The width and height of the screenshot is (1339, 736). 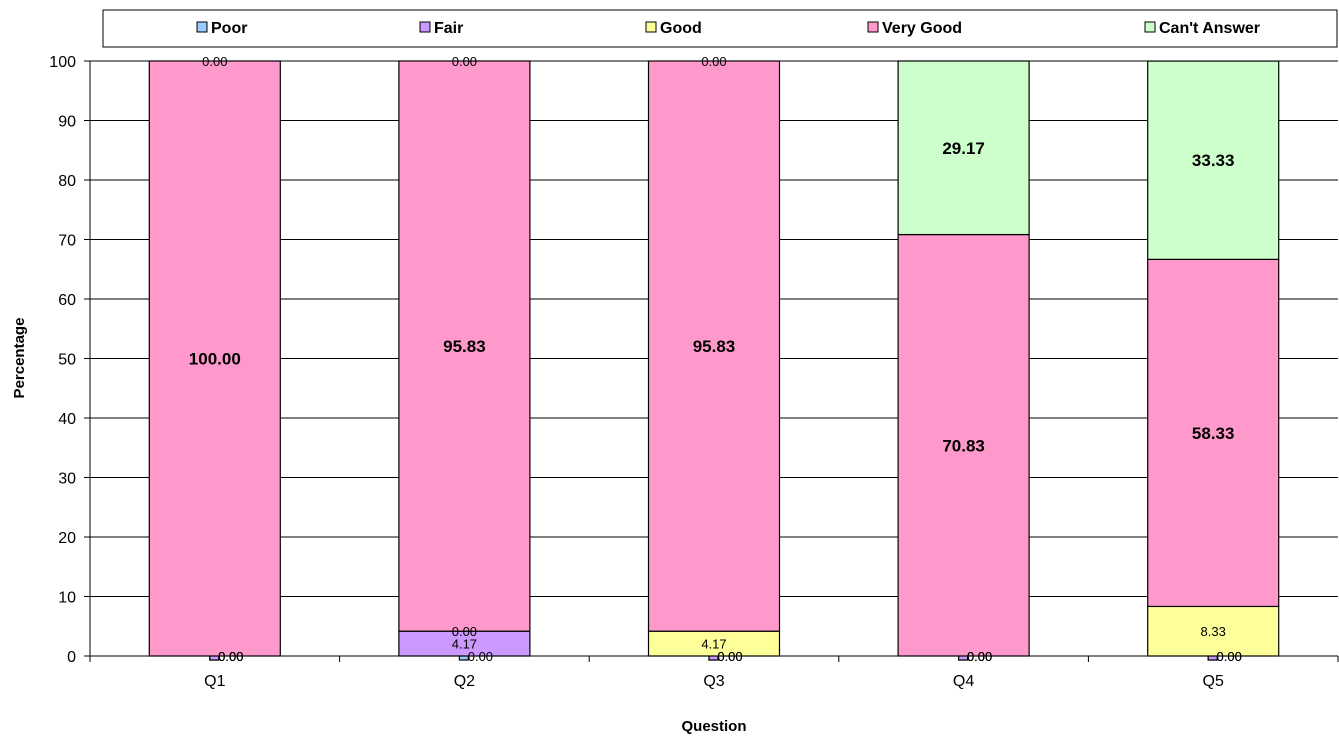 I want to click on legend-label: Very Good, so click(x=922, y=28).